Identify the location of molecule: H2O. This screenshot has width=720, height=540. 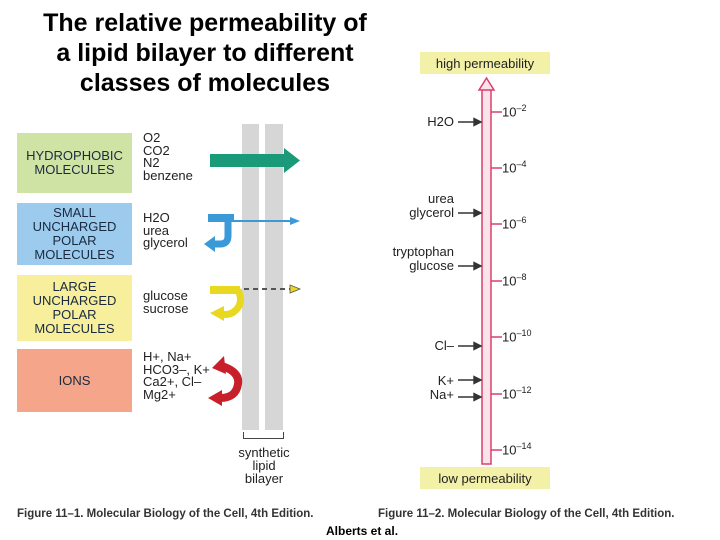
(156, 217).